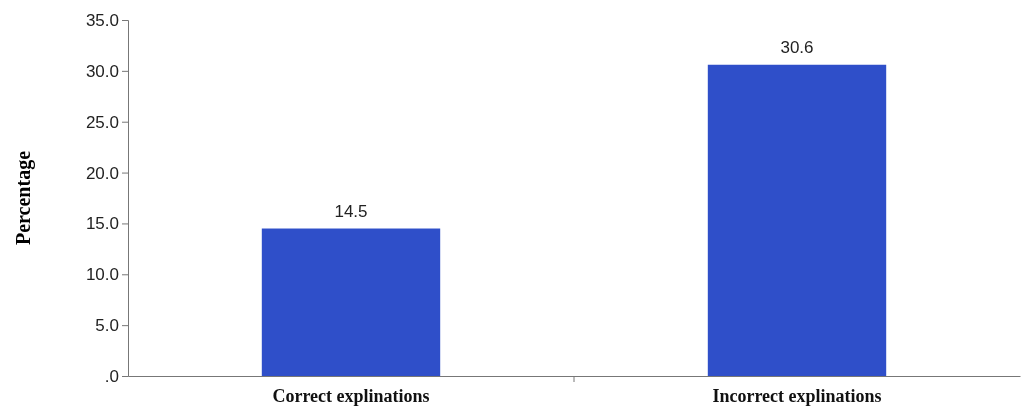  I want to click on y-tick-label: 35.0, so click(102, 20).